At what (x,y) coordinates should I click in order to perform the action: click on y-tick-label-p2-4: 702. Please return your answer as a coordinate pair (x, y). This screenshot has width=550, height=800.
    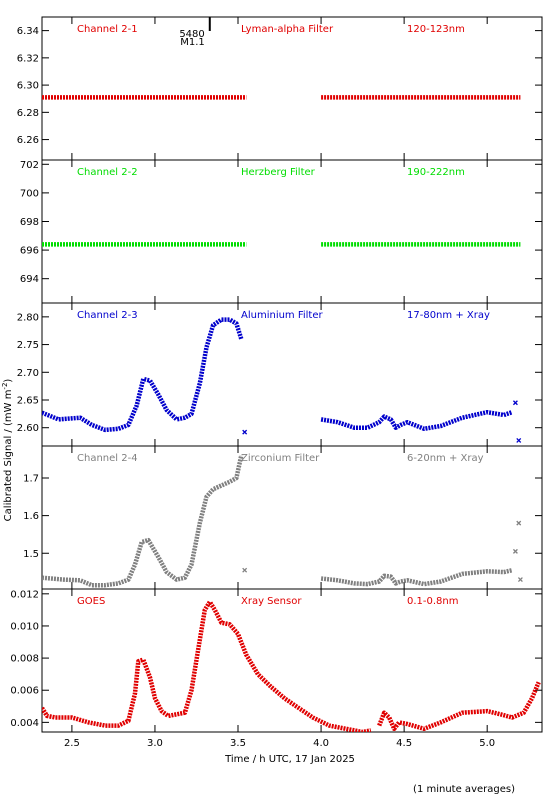
    Looking at the image, I should click on (29, 165).